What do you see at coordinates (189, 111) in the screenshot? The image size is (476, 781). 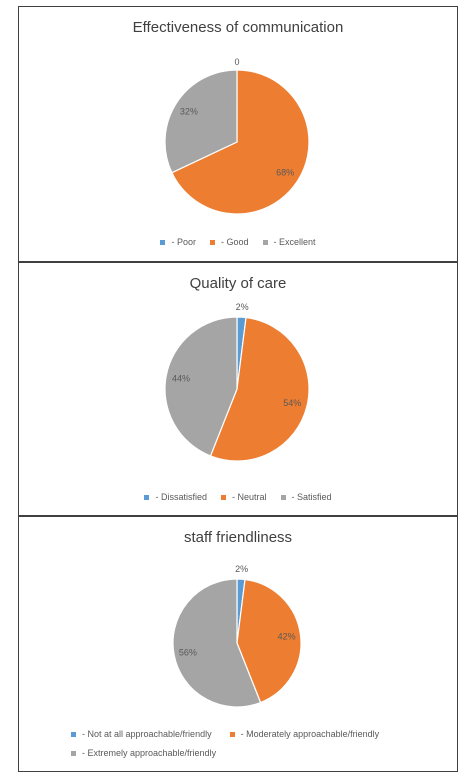 I see `data-label: 32%` at bounding box center [189, 111].